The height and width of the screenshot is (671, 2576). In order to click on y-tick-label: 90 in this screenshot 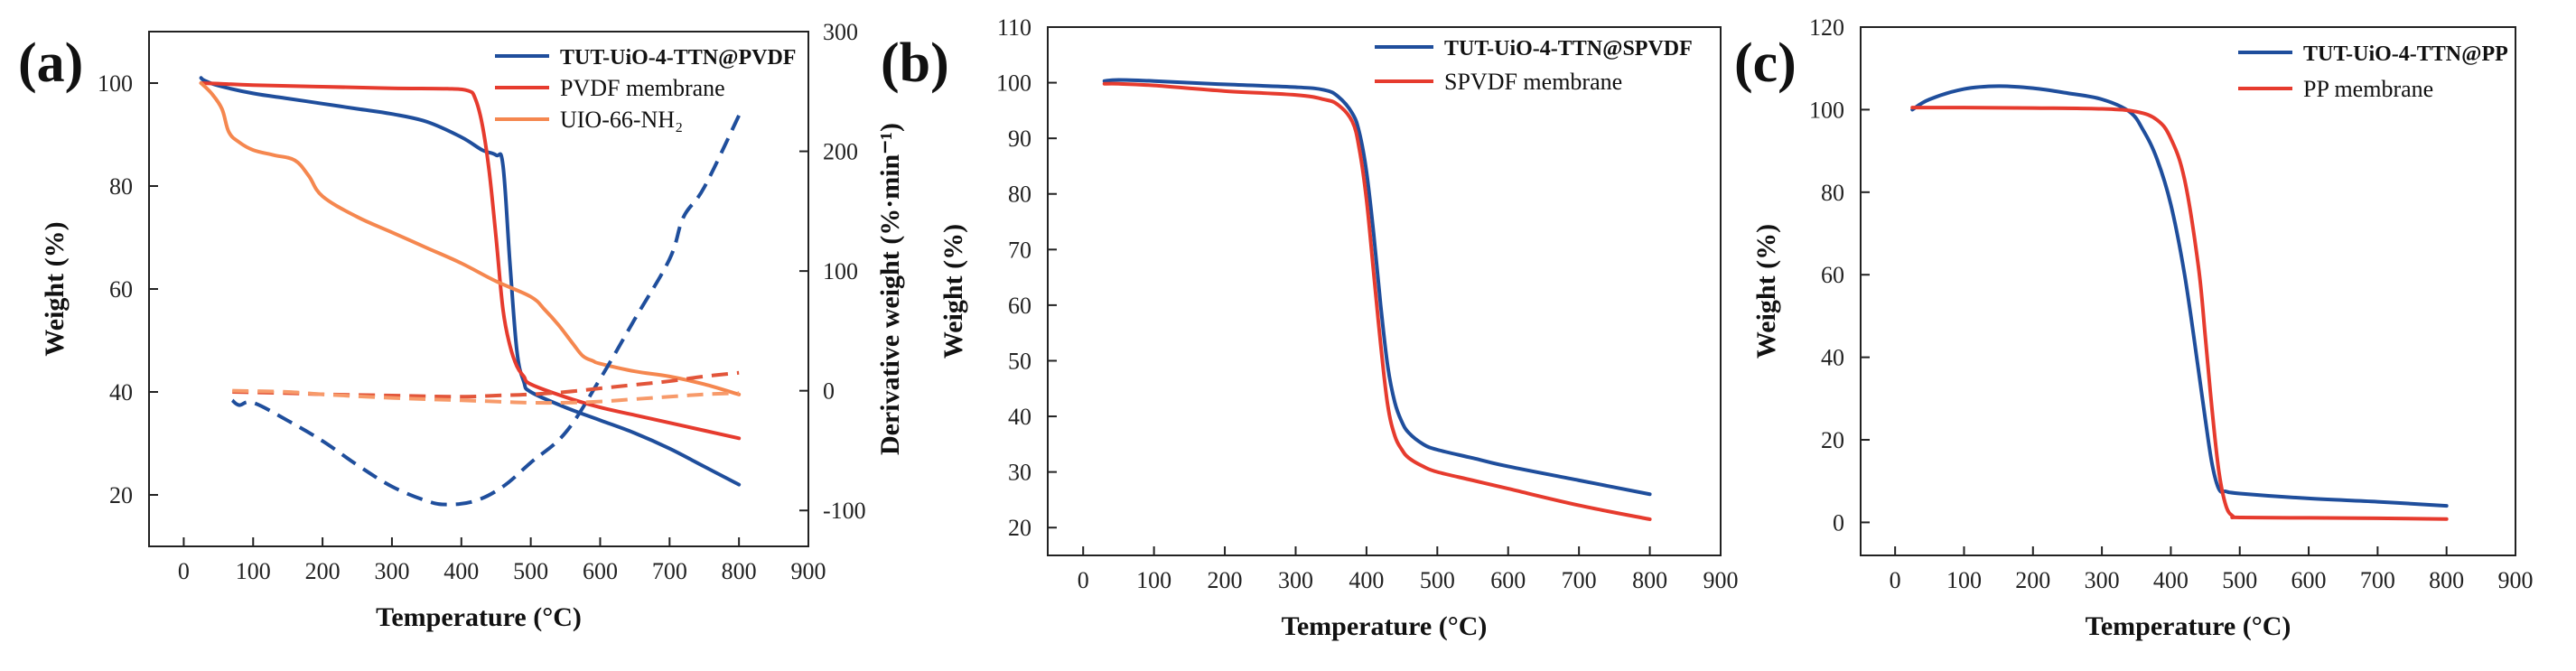, I will do `click(1019, 139)`.